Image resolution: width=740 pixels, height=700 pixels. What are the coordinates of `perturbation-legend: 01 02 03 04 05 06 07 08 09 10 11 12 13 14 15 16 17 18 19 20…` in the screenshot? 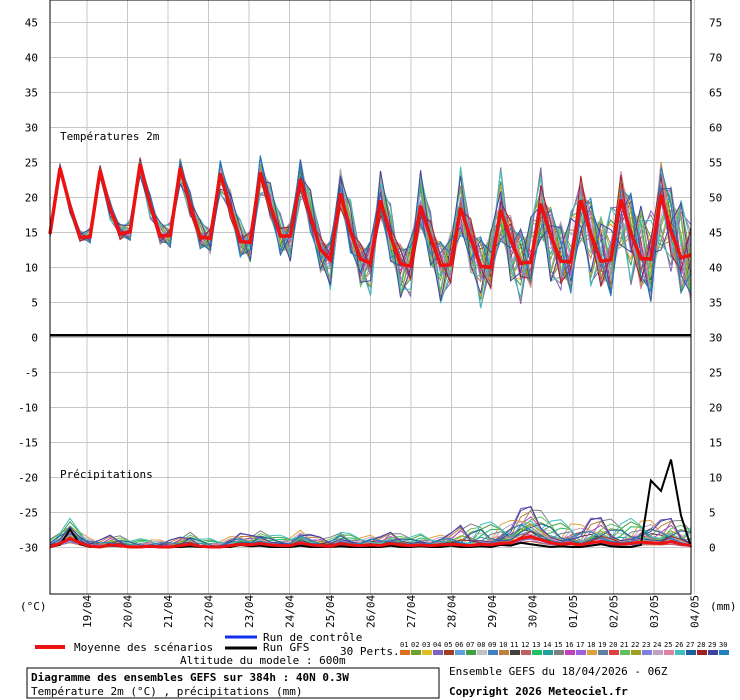 It's located at (564, 648).